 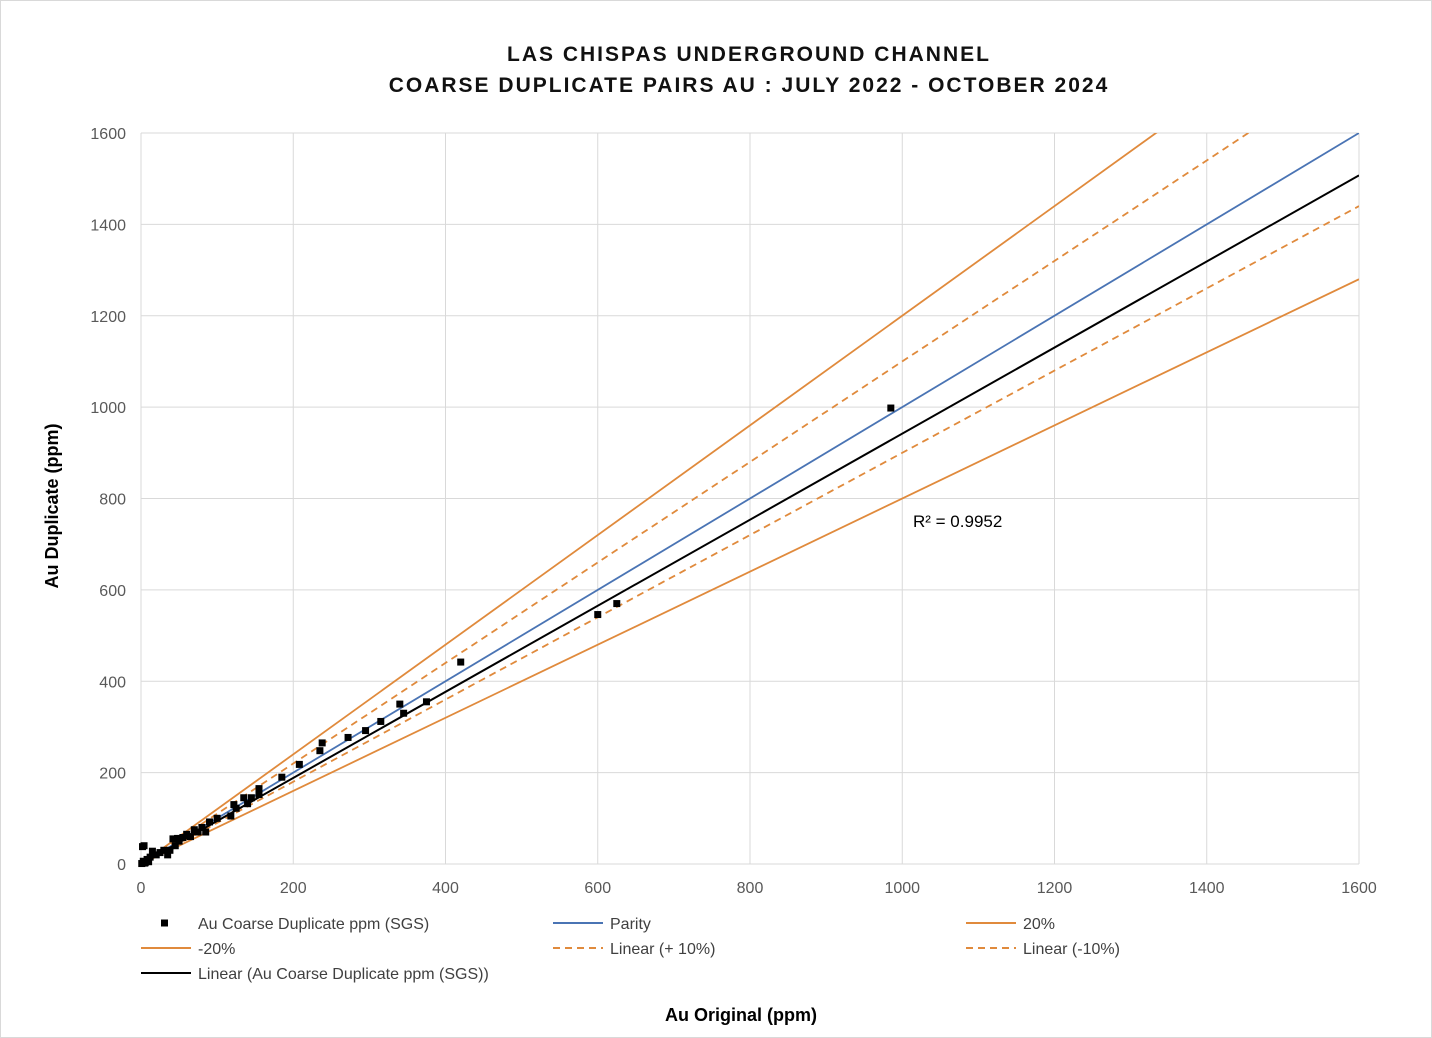 I want to click on y-axis-title: Au Duplicate (ppm), so click(x=52, y=505).